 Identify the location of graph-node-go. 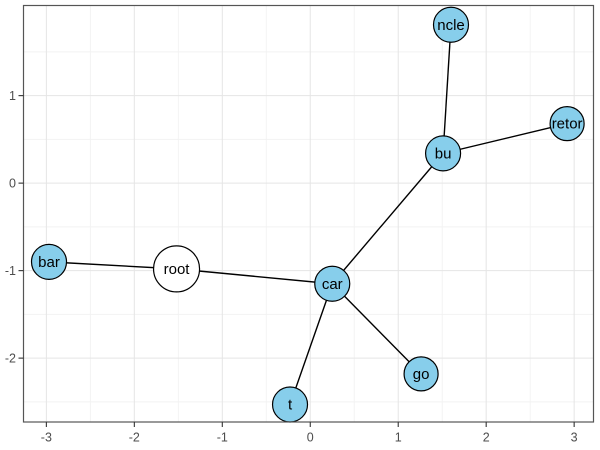
(421, 374).